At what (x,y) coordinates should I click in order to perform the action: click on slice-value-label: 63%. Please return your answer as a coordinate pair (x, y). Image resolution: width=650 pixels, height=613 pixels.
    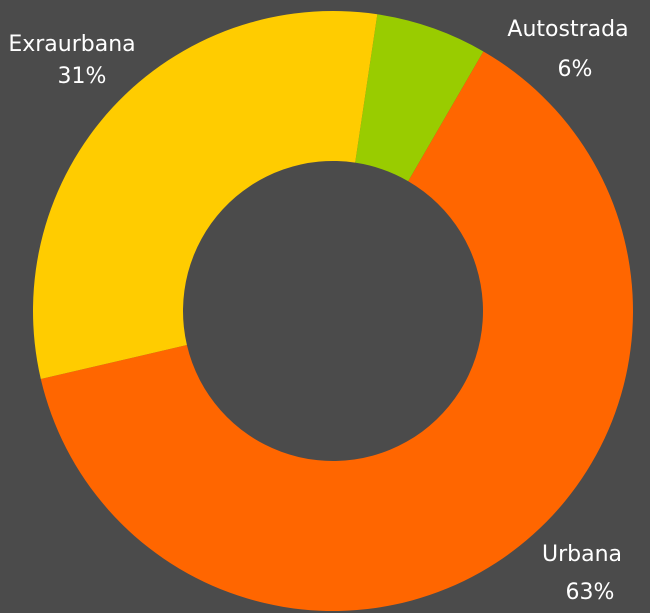
    Looking at the image, I should click on (590, 592).